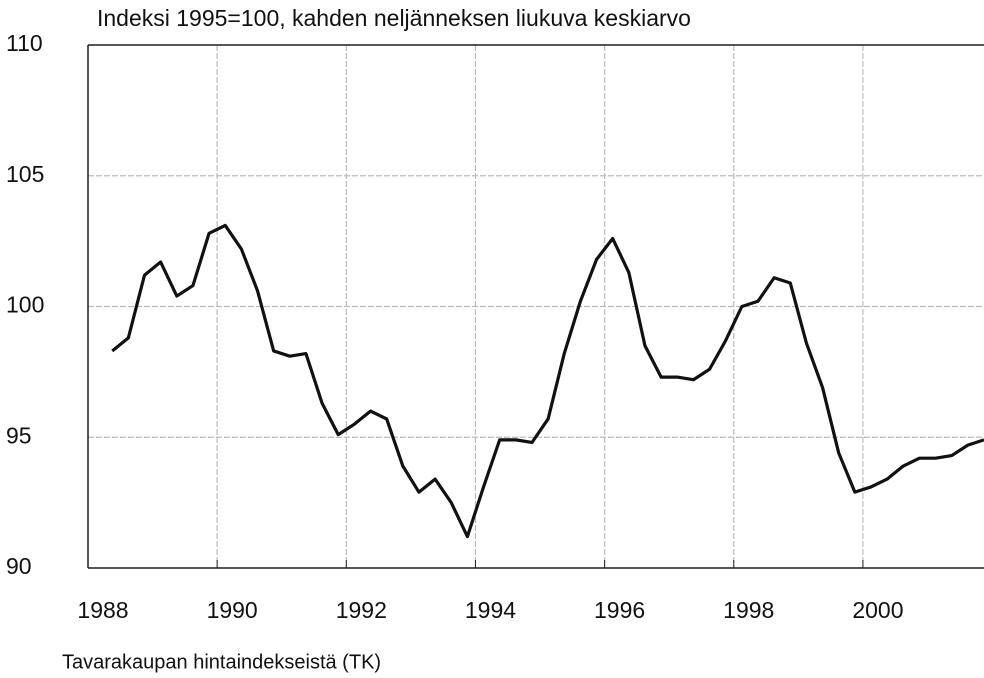 The width and height of the screenshot is (984, 678). Describe the element at coordinates (490, 610) in the screenshot. I see `x-tick-label: 1994` at that location.